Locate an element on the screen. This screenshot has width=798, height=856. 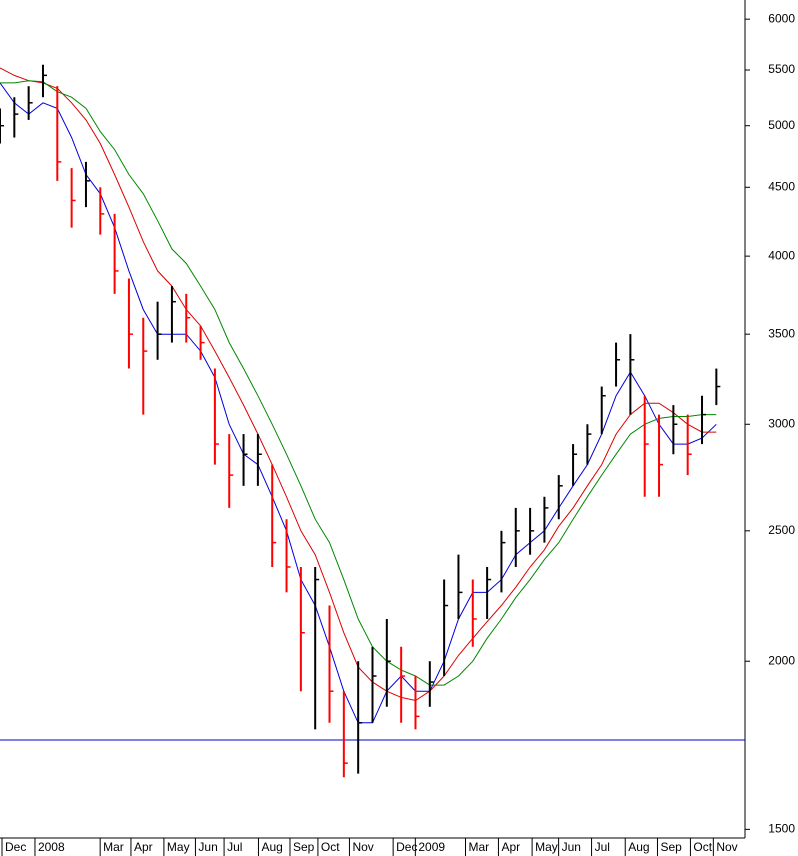
y-tick-label: 5000 is located at coordinates (781, 125).